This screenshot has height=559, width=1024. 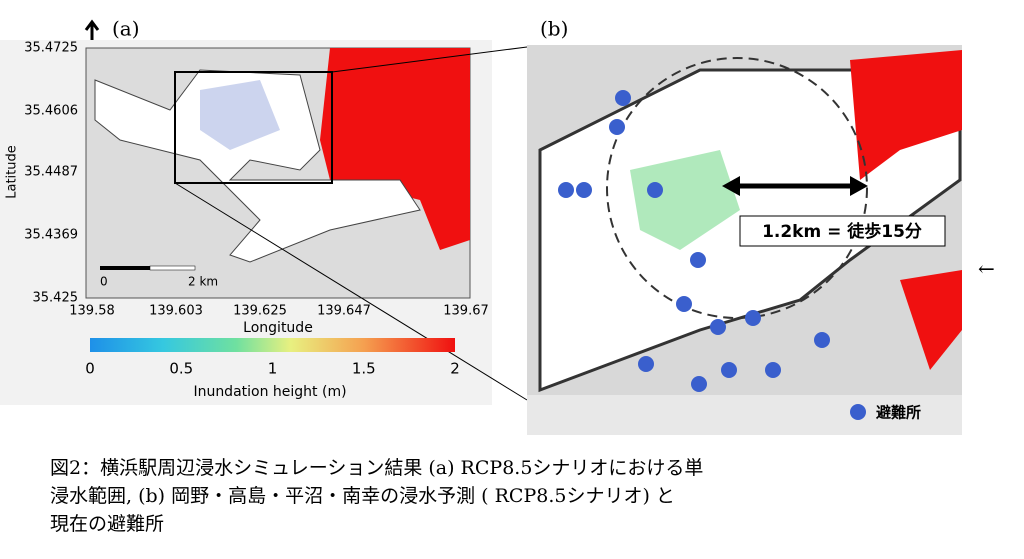 What do you see at coordinates (364, 369) in the screenshot?
I see `colorbar-tick-label: 1.5` at bounding box center [364, 369].